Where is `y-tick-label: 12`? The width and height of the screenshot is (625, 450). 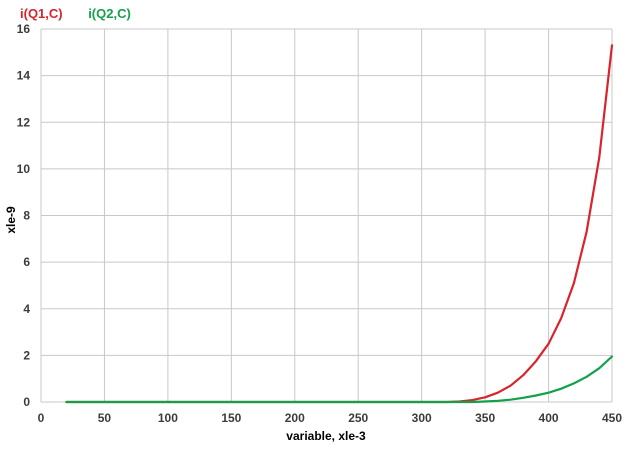 y-tick-label: 12 is located at coordinates (24, 122).